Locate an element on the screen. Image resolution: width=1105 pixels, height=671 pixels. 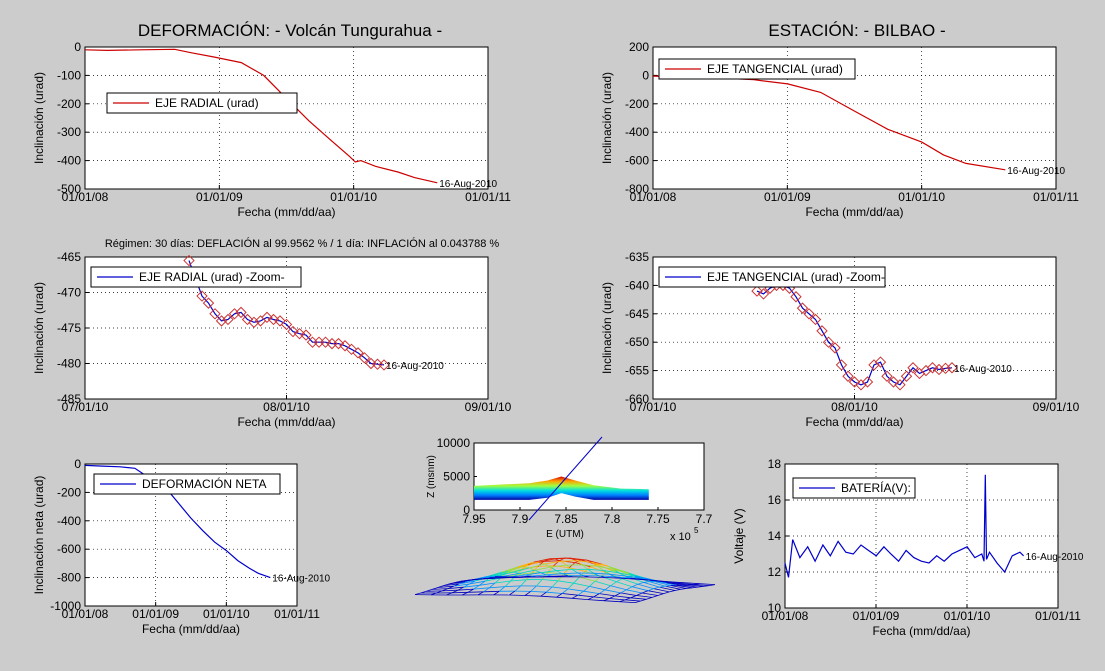
series-line is located at coordinates (904, 526).